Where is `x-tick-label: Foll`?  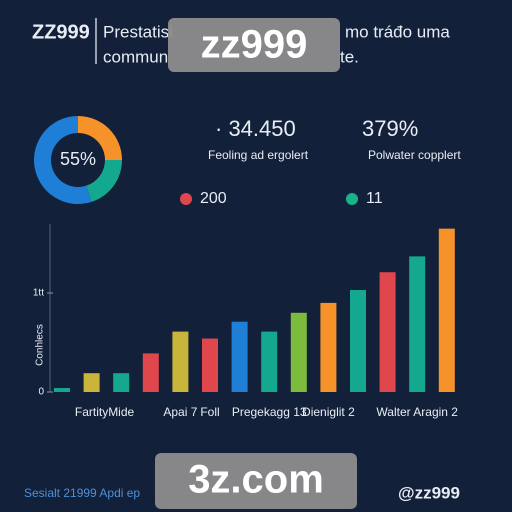
x-tick-label: Foll is located at coordinates (209, 412).